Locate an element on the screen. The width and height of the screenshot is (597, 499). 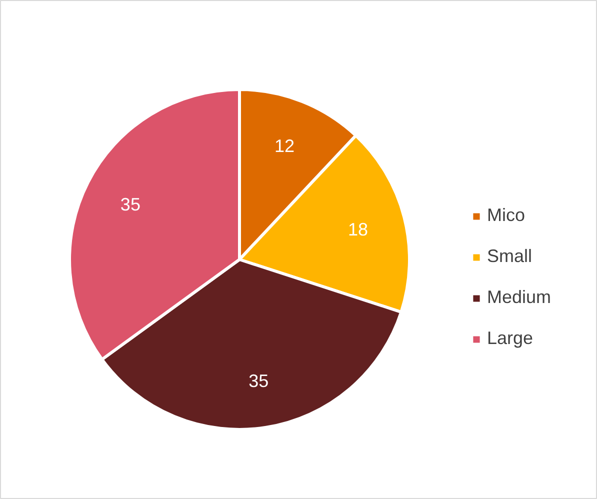
data-label: 18 is located at coordinates (358, 230).